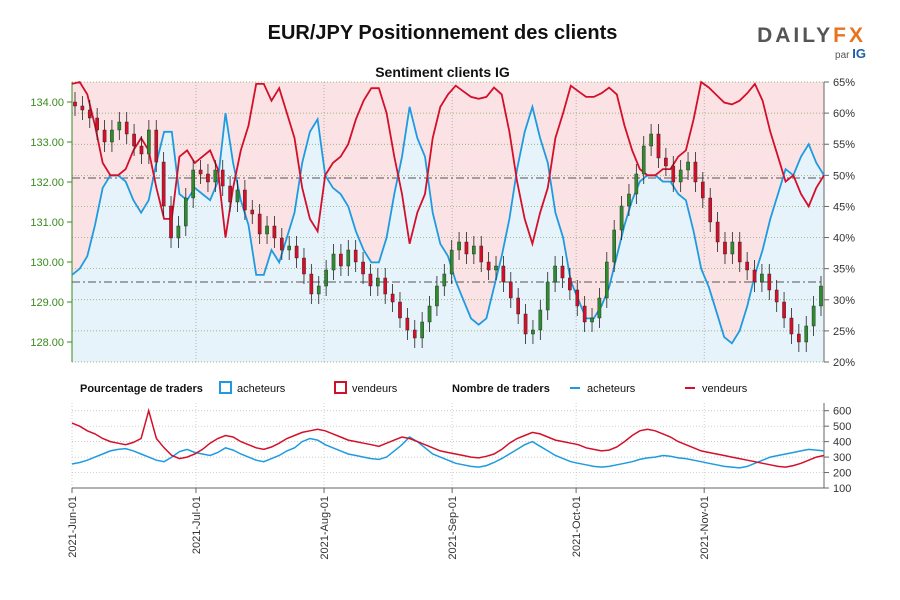 The width and height of the screenshot is (900, 600). I want to click on percent-tick-label: 45%, so click(844, 207).